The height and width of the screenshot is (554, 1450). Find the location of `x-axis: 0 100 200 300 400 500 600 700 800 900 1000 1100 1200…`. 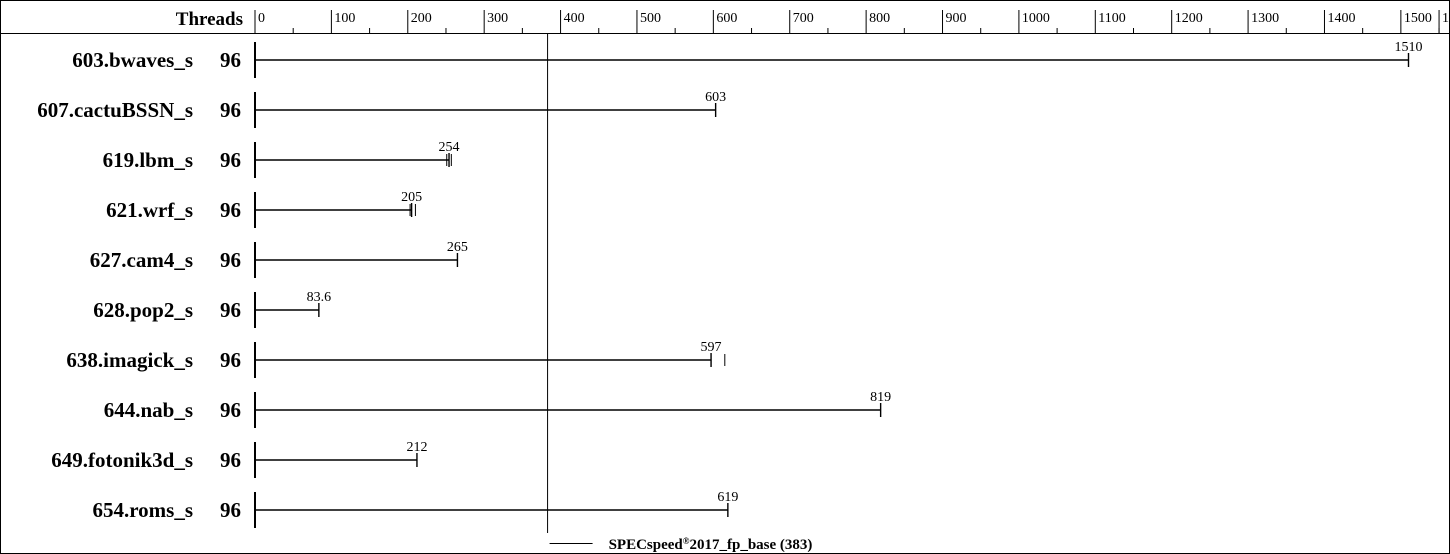

x-axis: 0 100 200 300 400 500 600 700 800 900 1000 1100 1200… is located at coordinates (852, 21).